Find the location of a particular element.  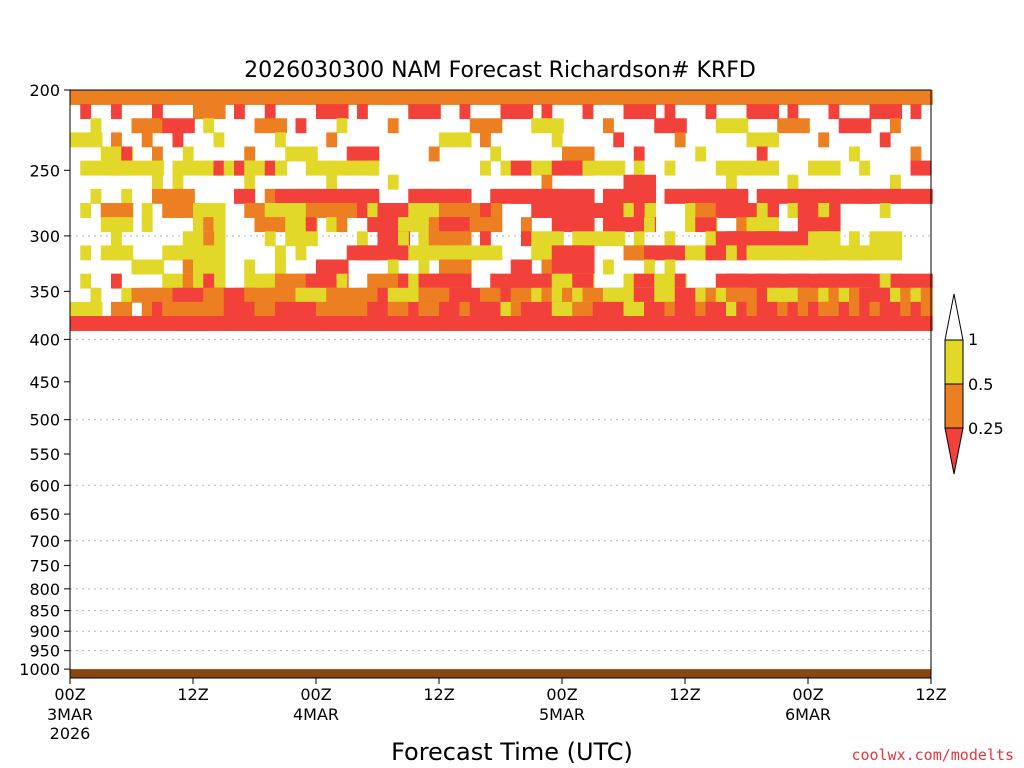

y-tick-label: 1000 is located at coordinates (39, 669).